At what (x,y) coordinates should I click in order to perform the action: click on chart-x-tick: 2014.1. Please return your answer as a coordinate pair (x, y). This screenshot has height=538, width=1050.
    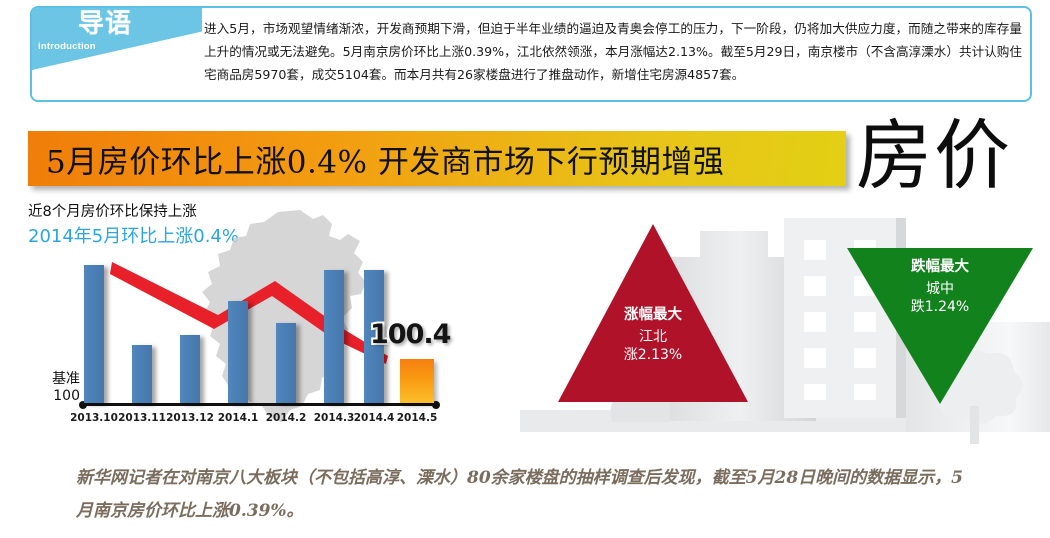
    Looking at the image, I should click on (238, 418).